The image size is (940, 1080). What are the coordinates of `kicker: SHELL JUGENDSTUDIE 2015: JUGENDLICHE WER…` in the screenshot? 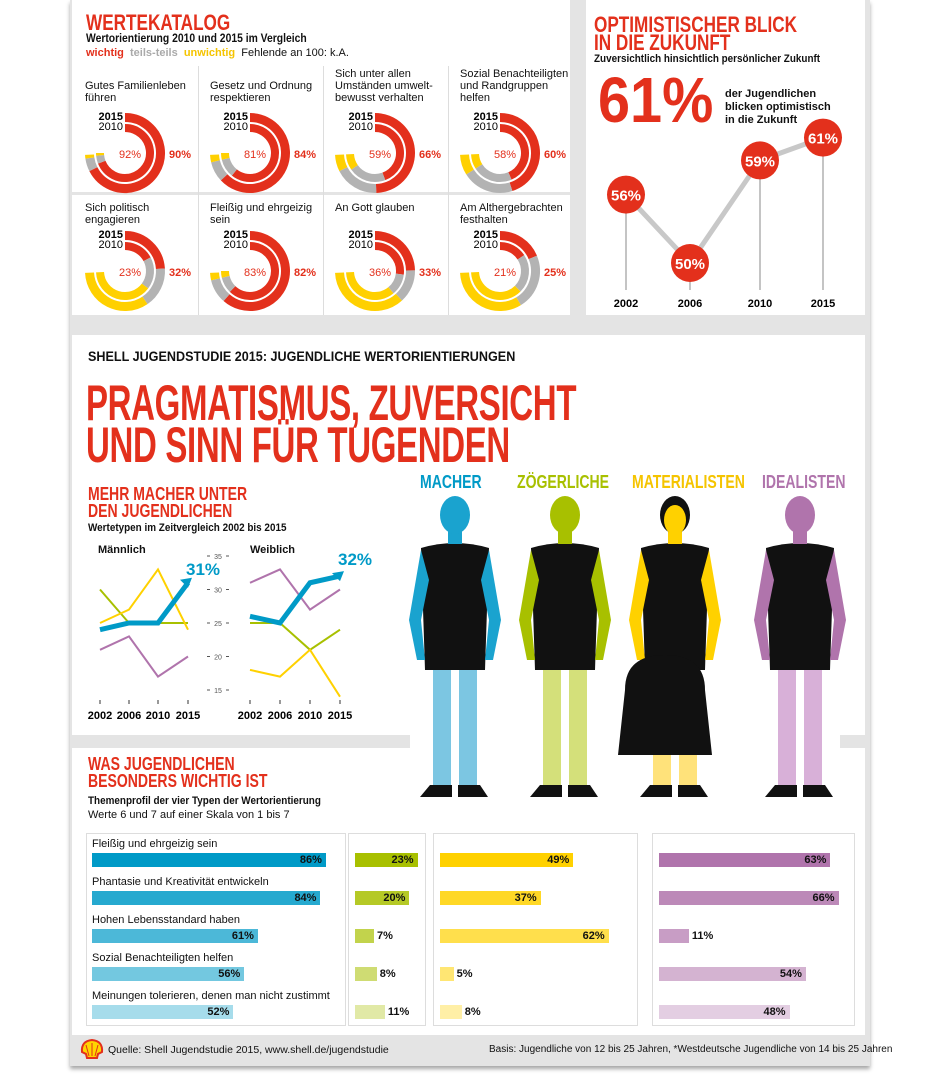 It's located at (302, 356).